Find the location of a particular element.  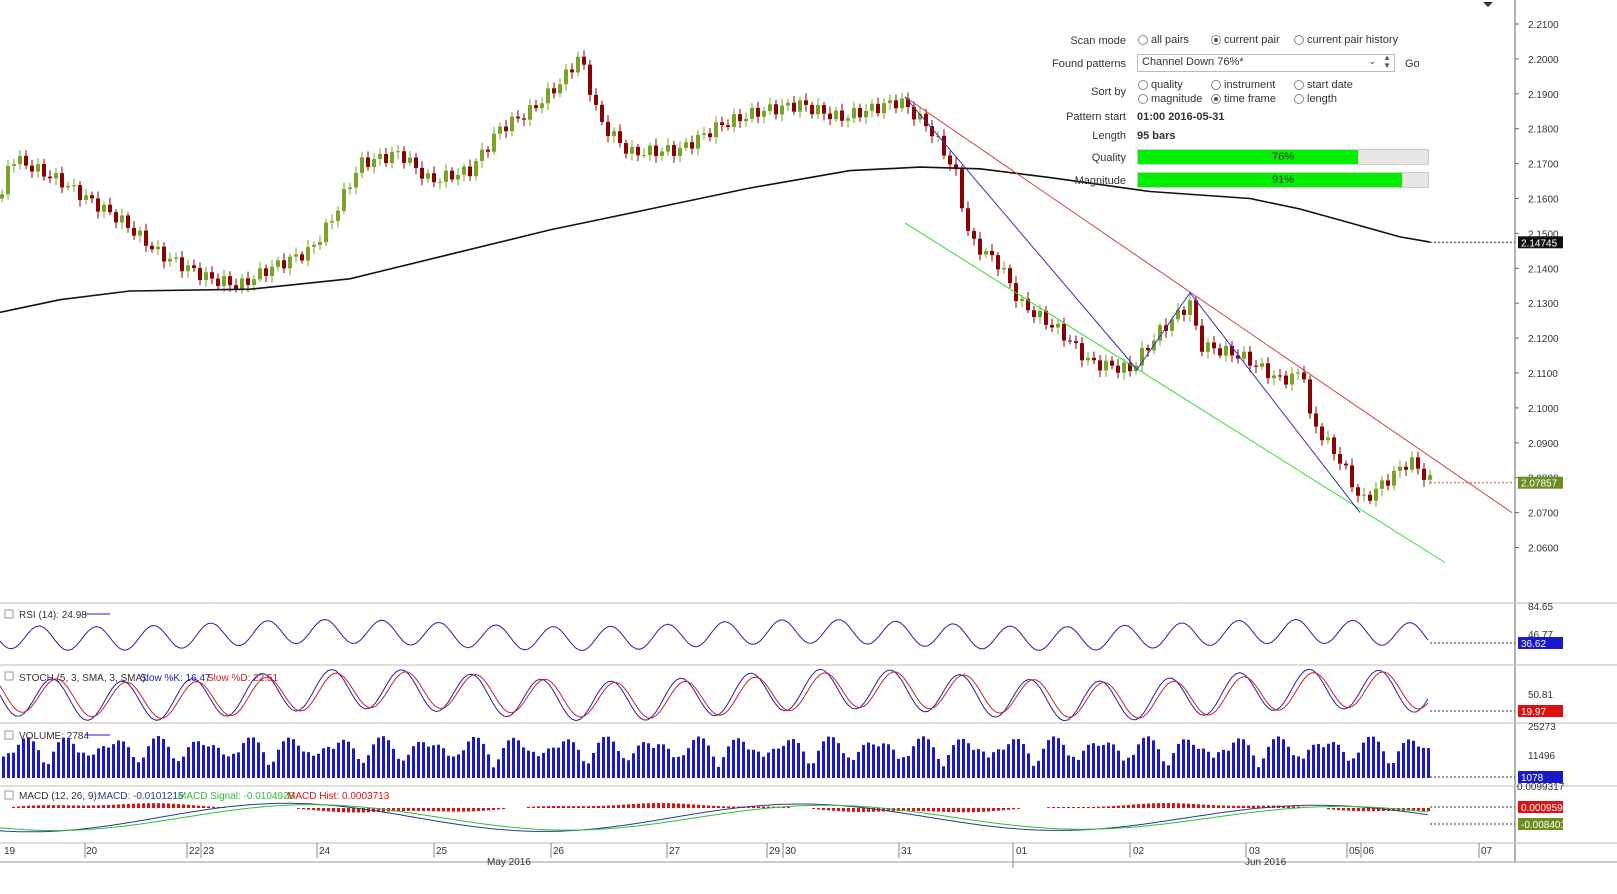

scan-mode-all-pairs: all pairs is located at coordinates (1163, 40).